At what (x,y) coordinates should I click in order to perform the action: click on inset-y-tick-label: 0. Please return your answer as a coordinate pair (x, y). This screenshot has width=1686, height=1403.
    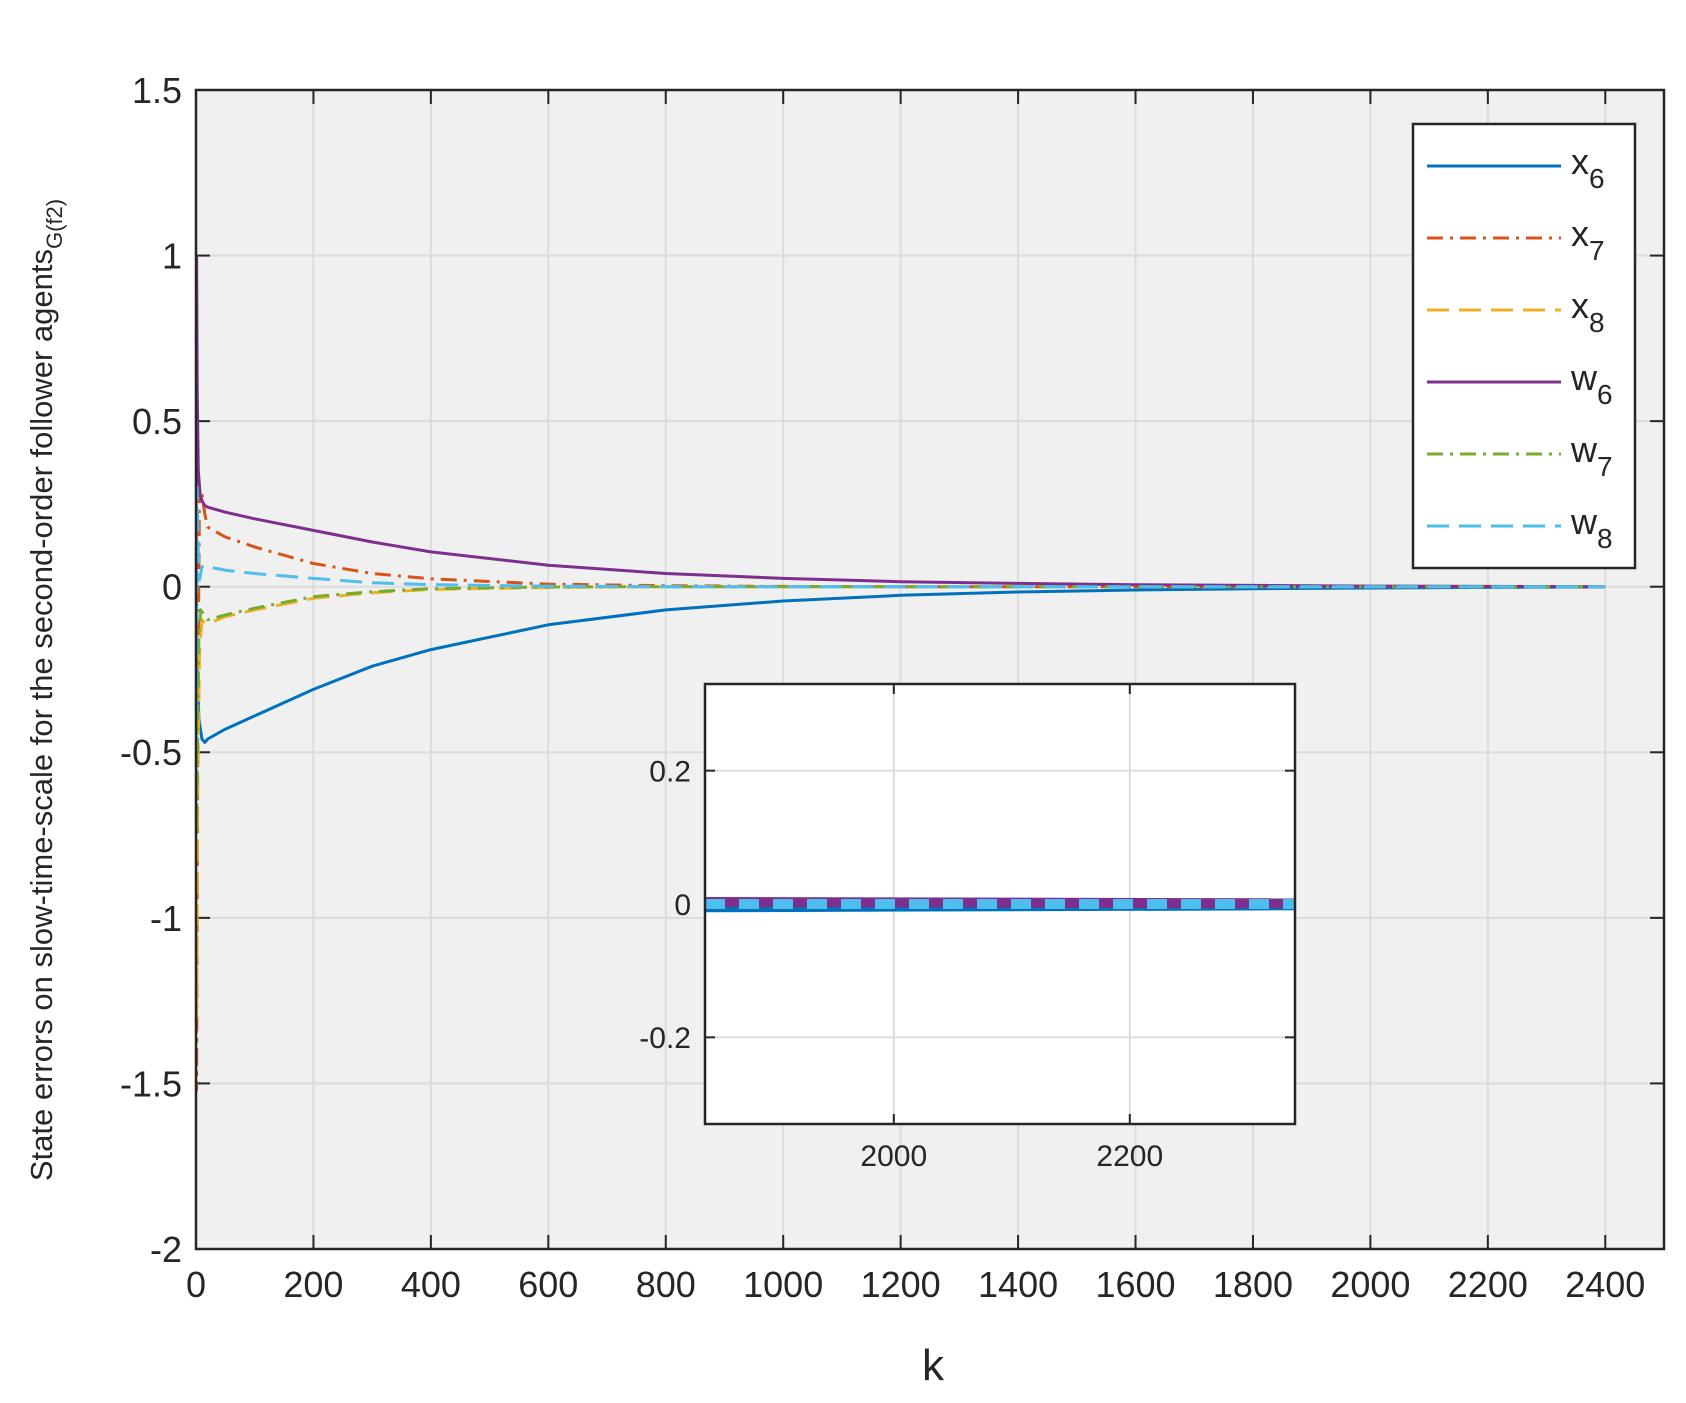
    Looking at the image, I should click on (682, 905).